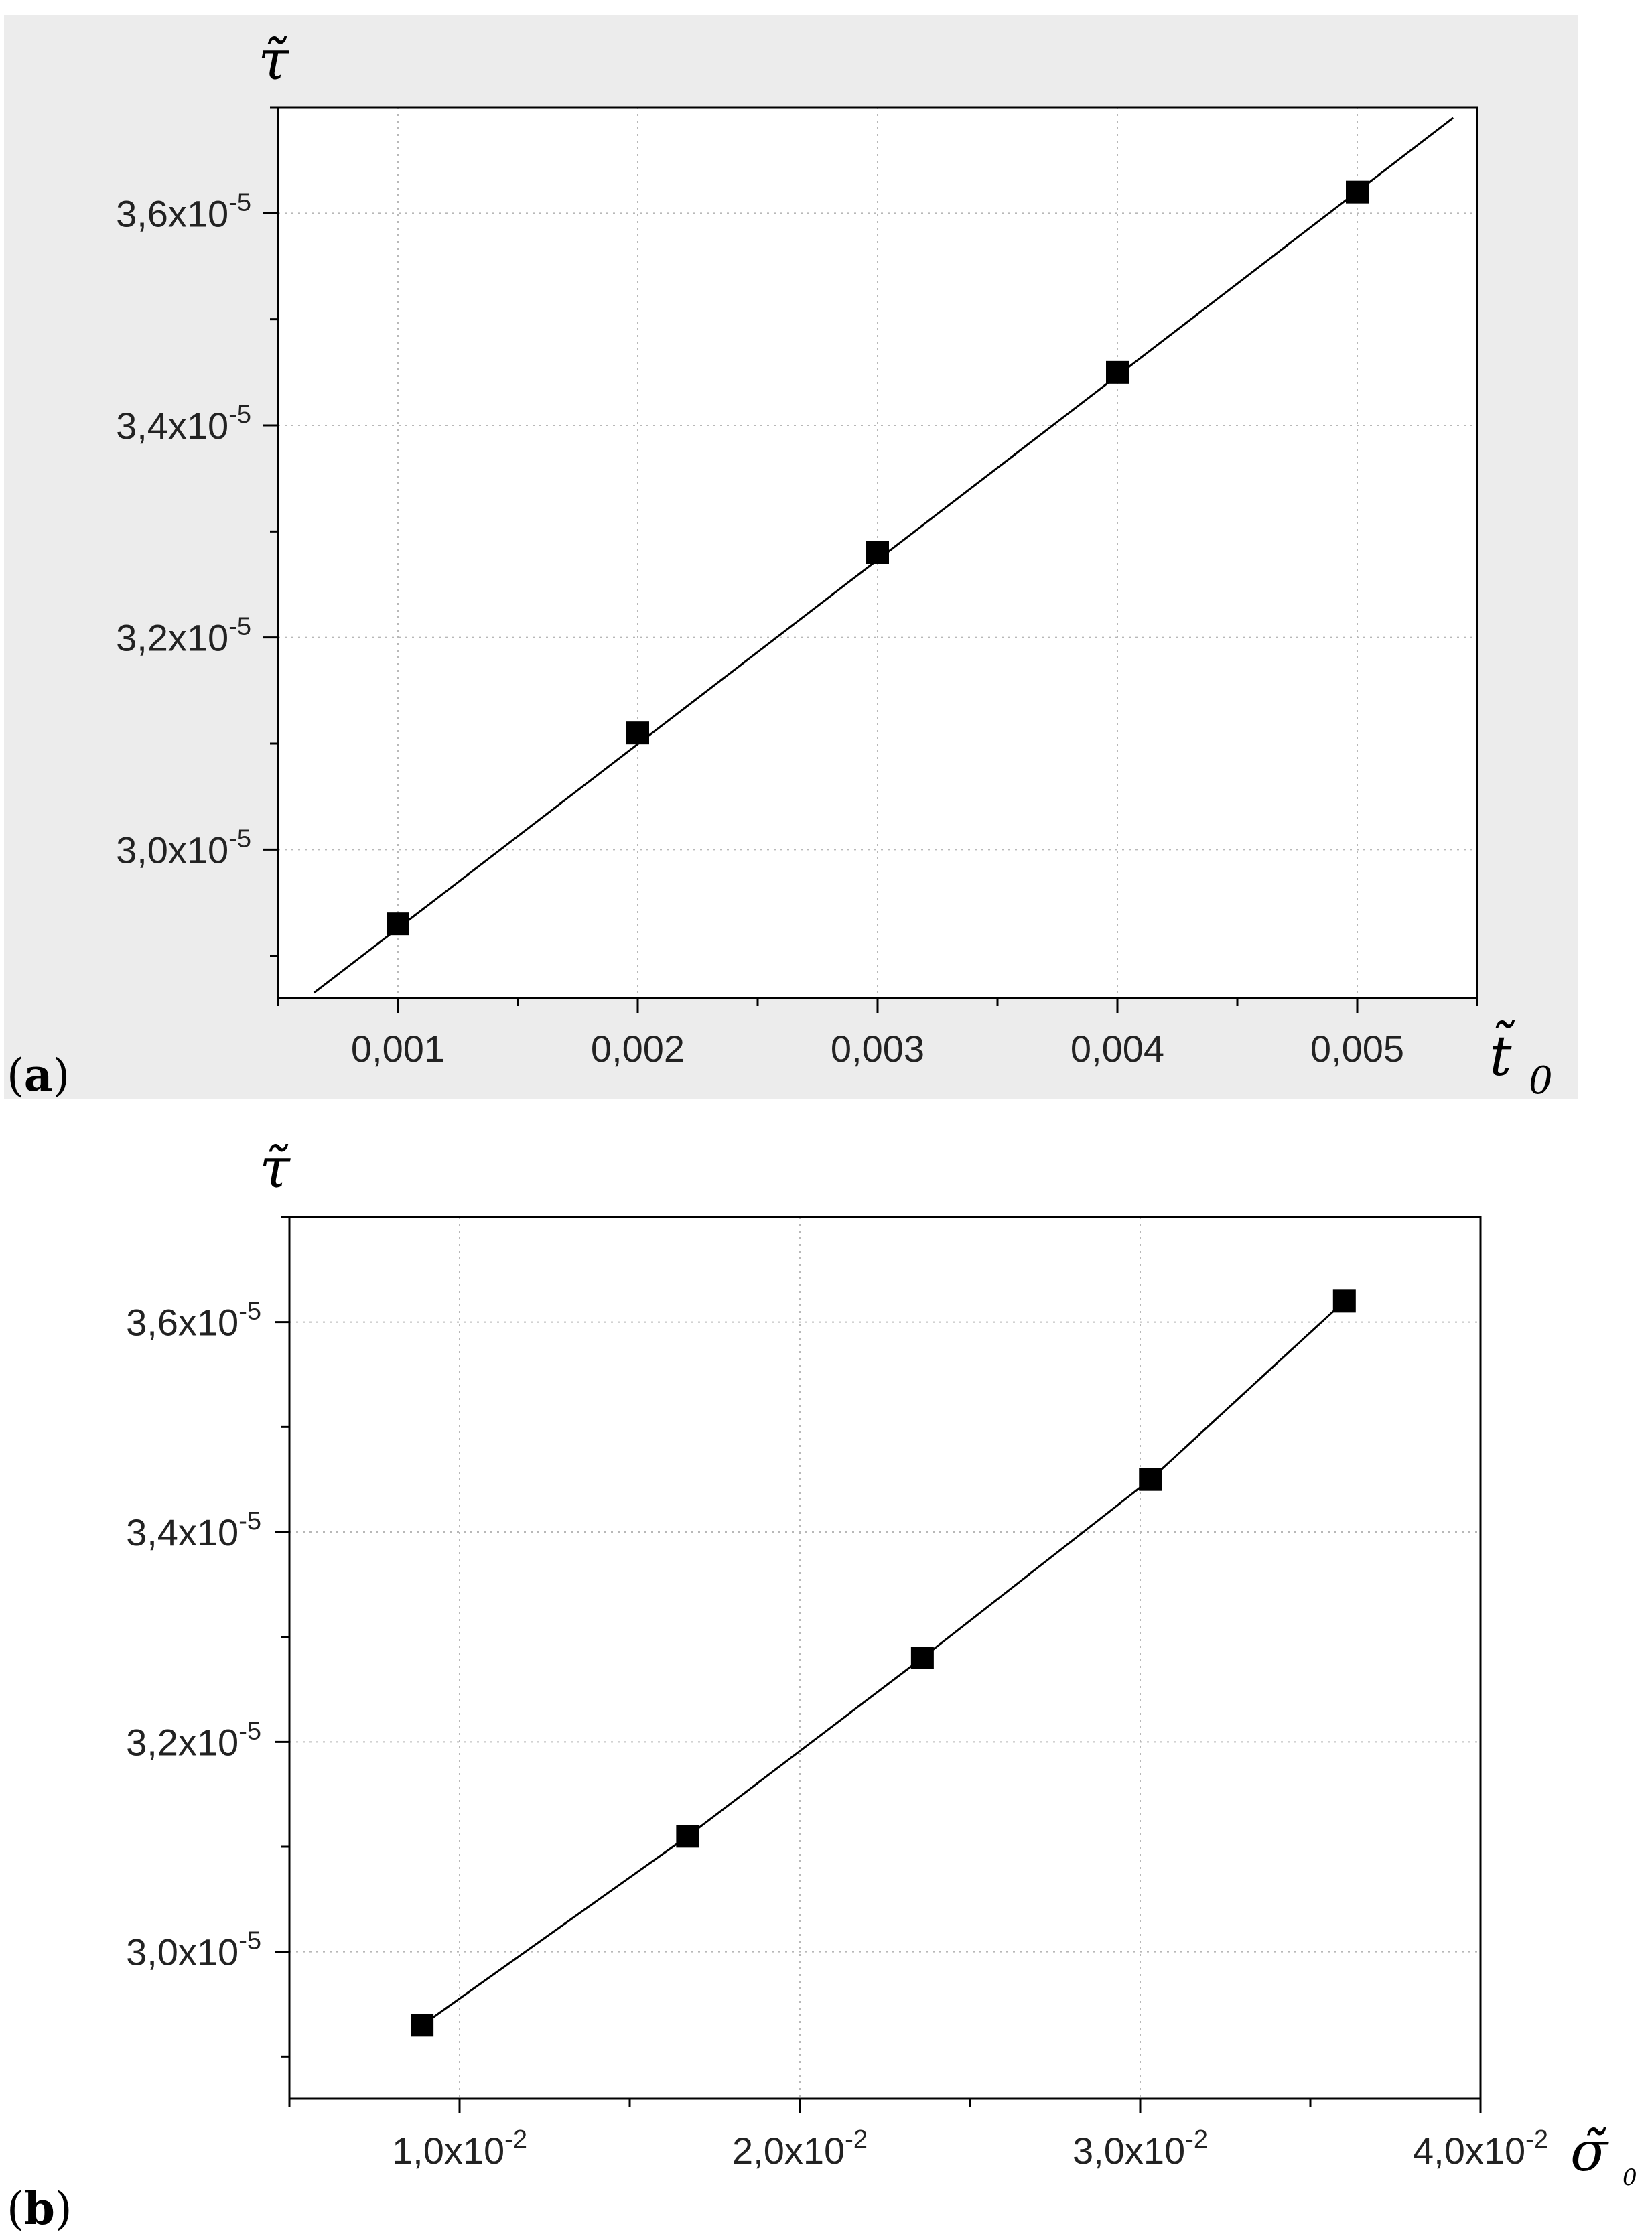 Image resolution: width=1652 pixels, height=2238 pixels. I want to click on x-tick-mantissa: 3,0x10, so click(1129, 2150).